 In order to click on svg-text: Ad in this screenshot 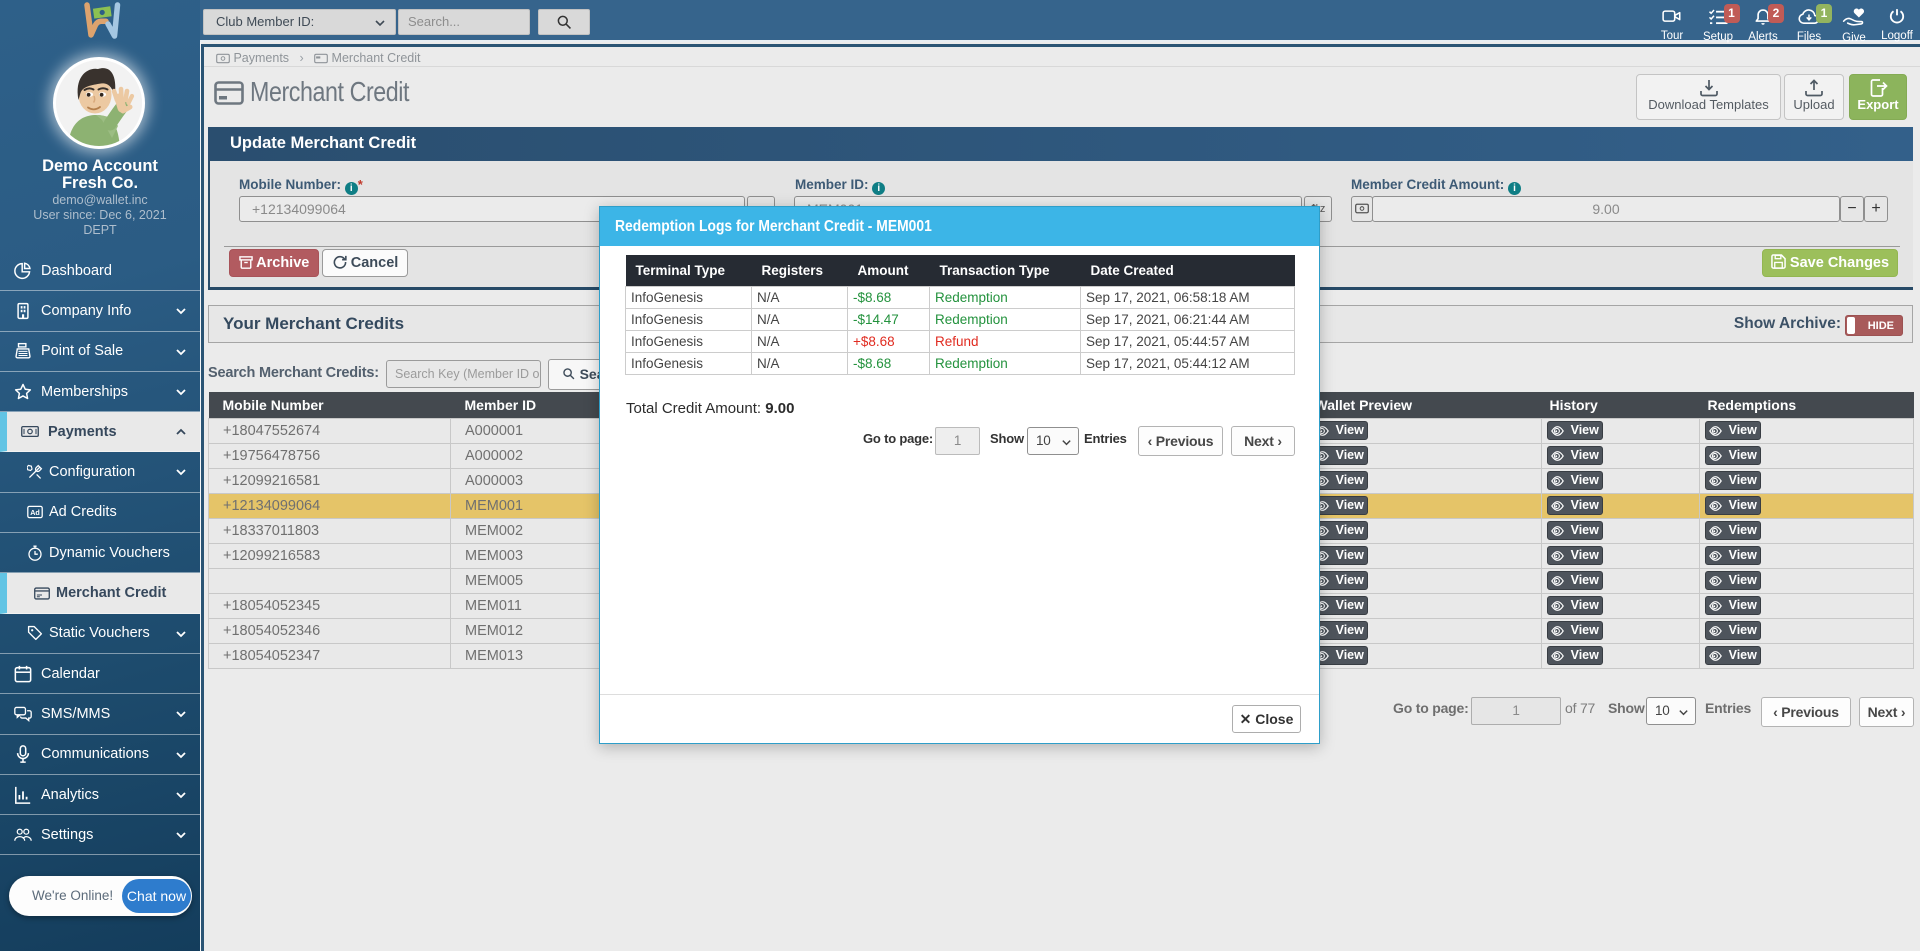, I will do `click(35, 513)`.